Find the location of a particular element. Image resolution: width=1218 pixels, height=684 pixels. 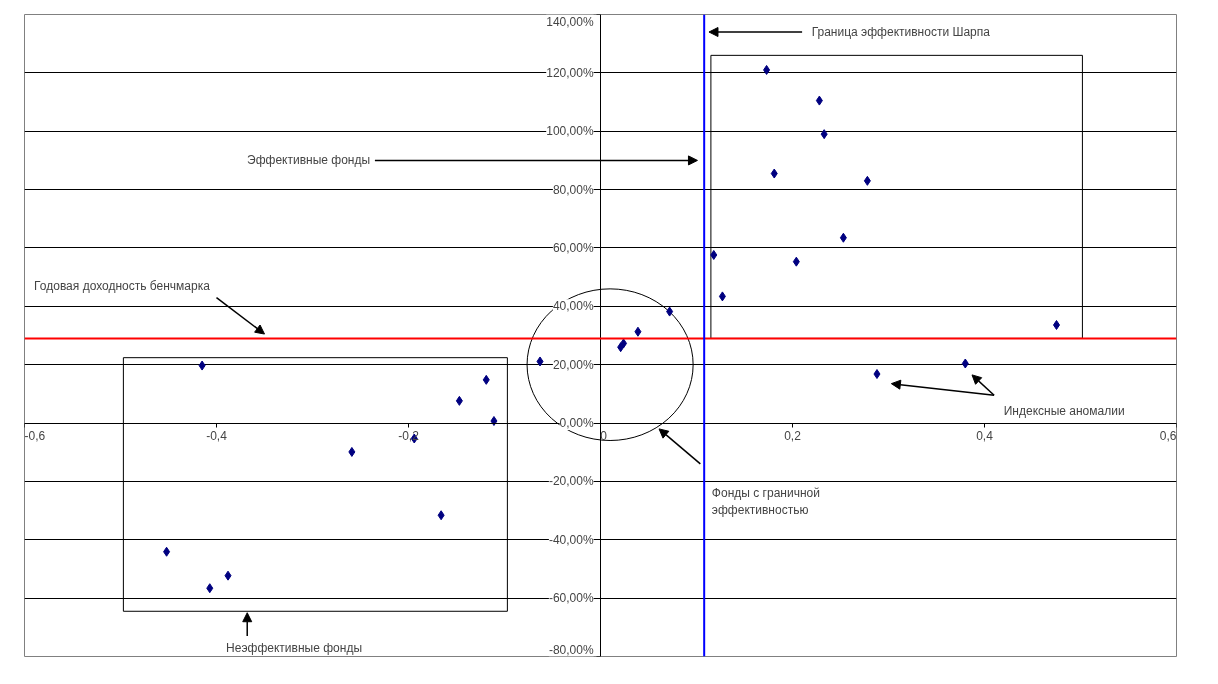

y-tick-label: 140,00% is located at coordinates (570, 21).